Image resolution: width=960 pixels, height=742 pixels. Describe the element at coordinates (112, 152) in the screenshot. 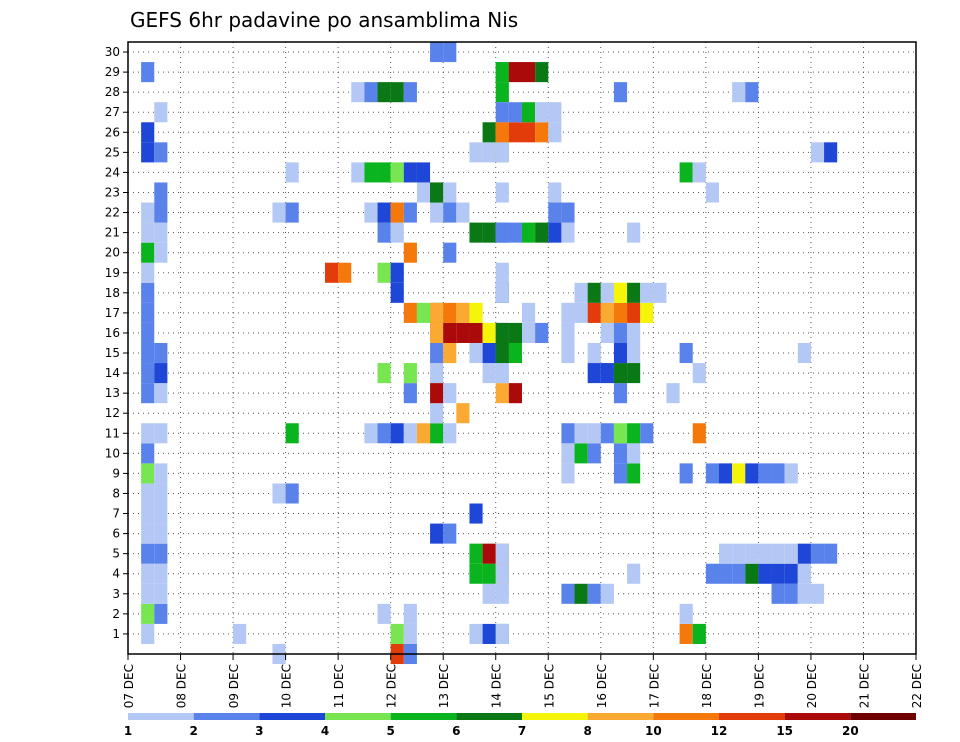

I see `y-tick-label: 25` at that location.